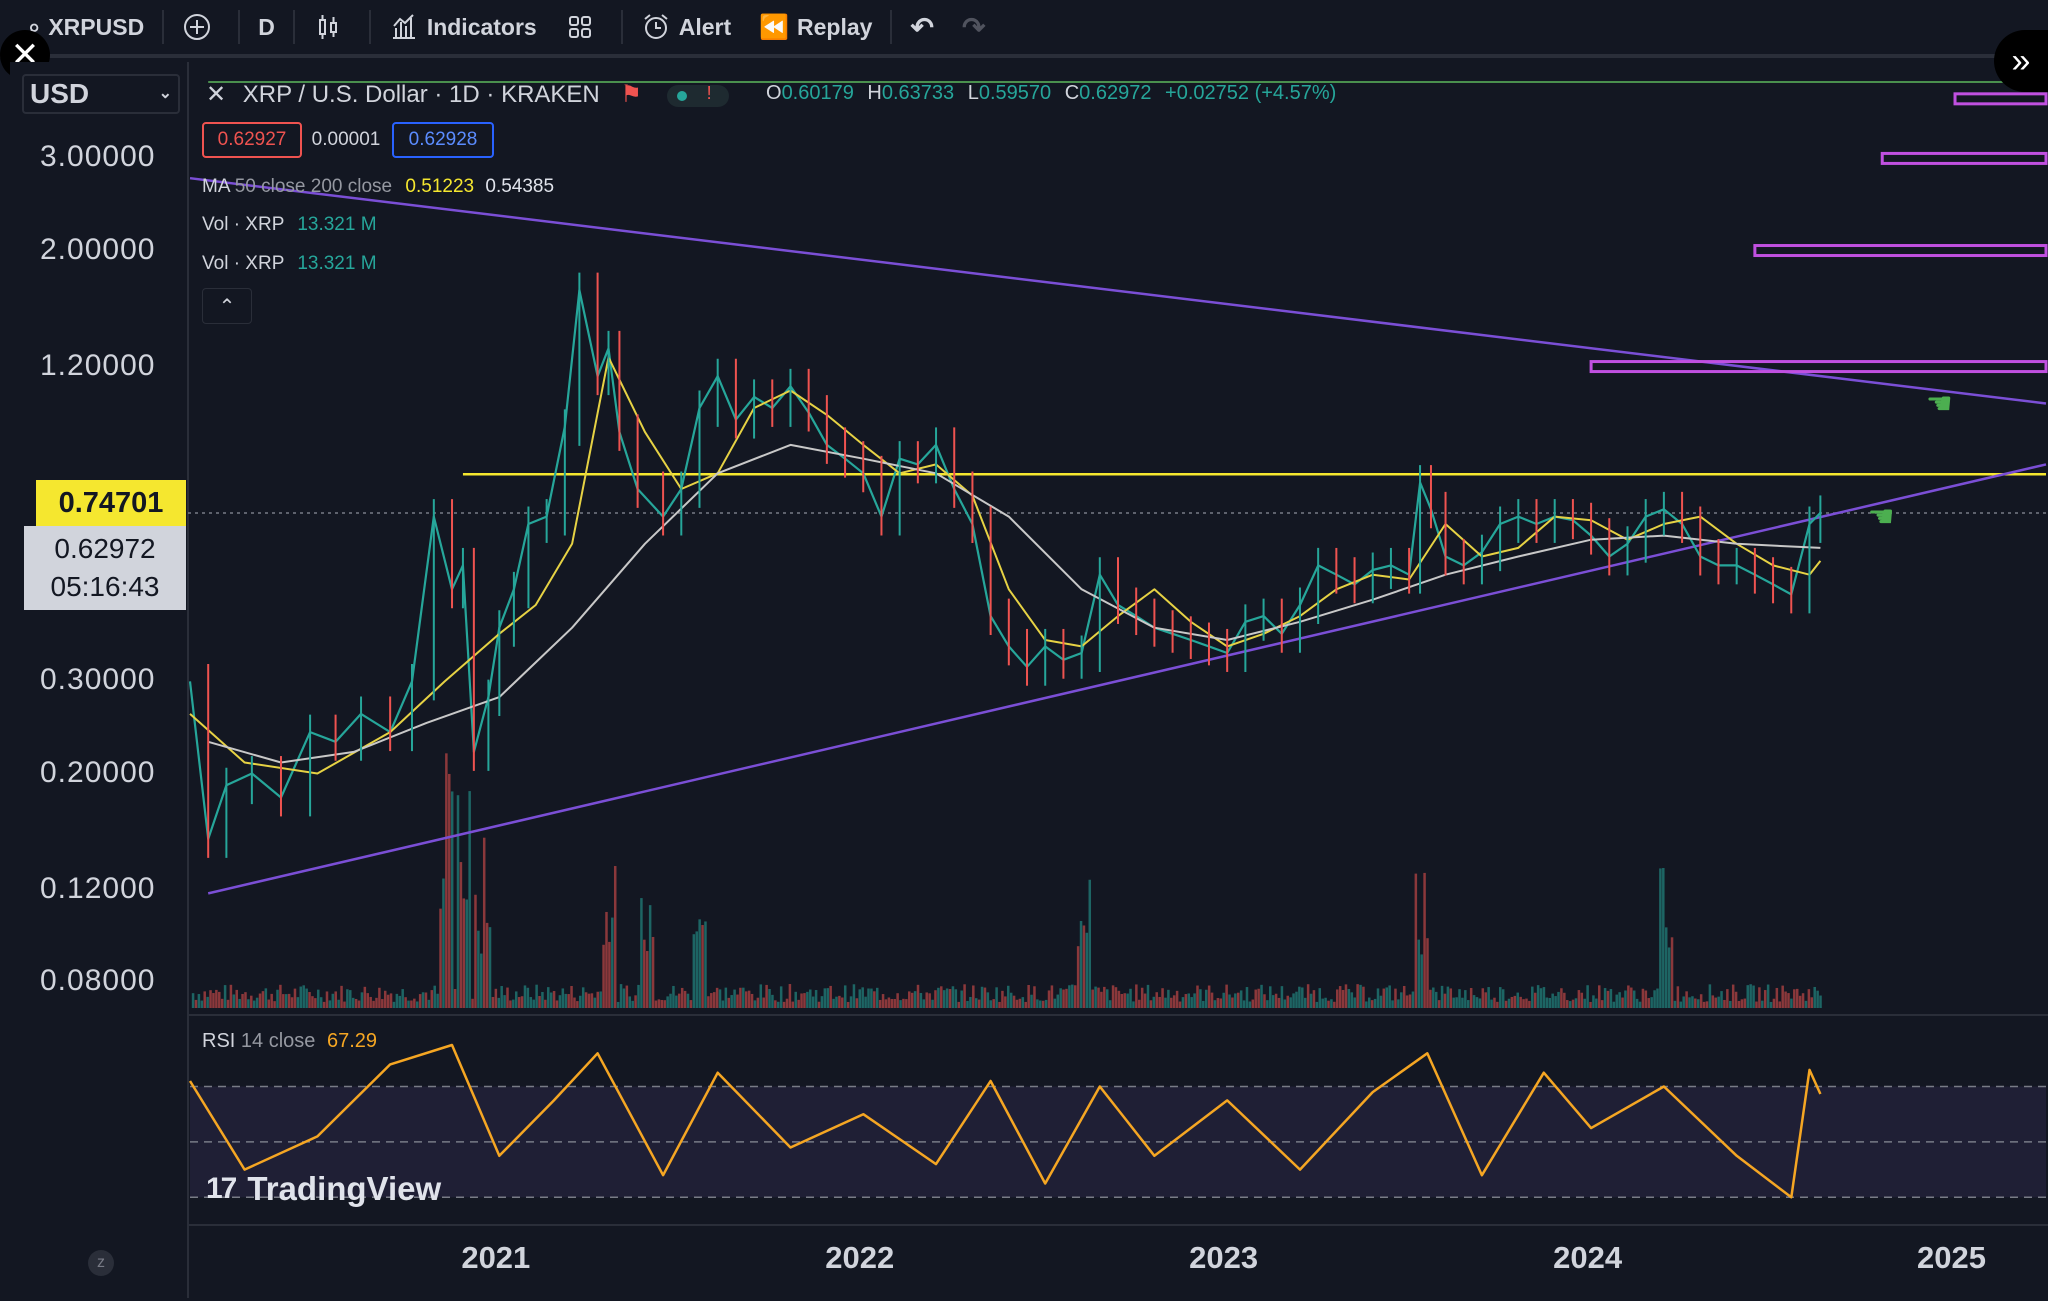 The image size is (2048, 1301). I want to click on rsi-legend: RSI 14 close 67.29, so click(289, 1041).